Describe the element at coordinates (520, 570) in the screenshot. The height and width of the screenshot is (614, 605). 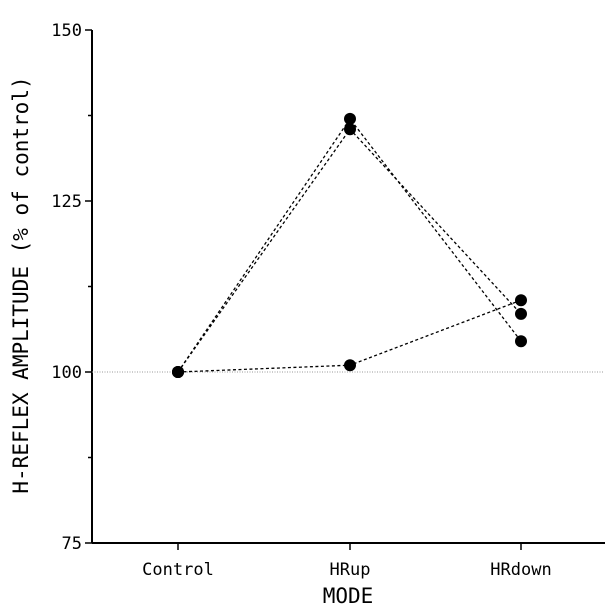
I see `x-tick-label: HRdown` at that location.